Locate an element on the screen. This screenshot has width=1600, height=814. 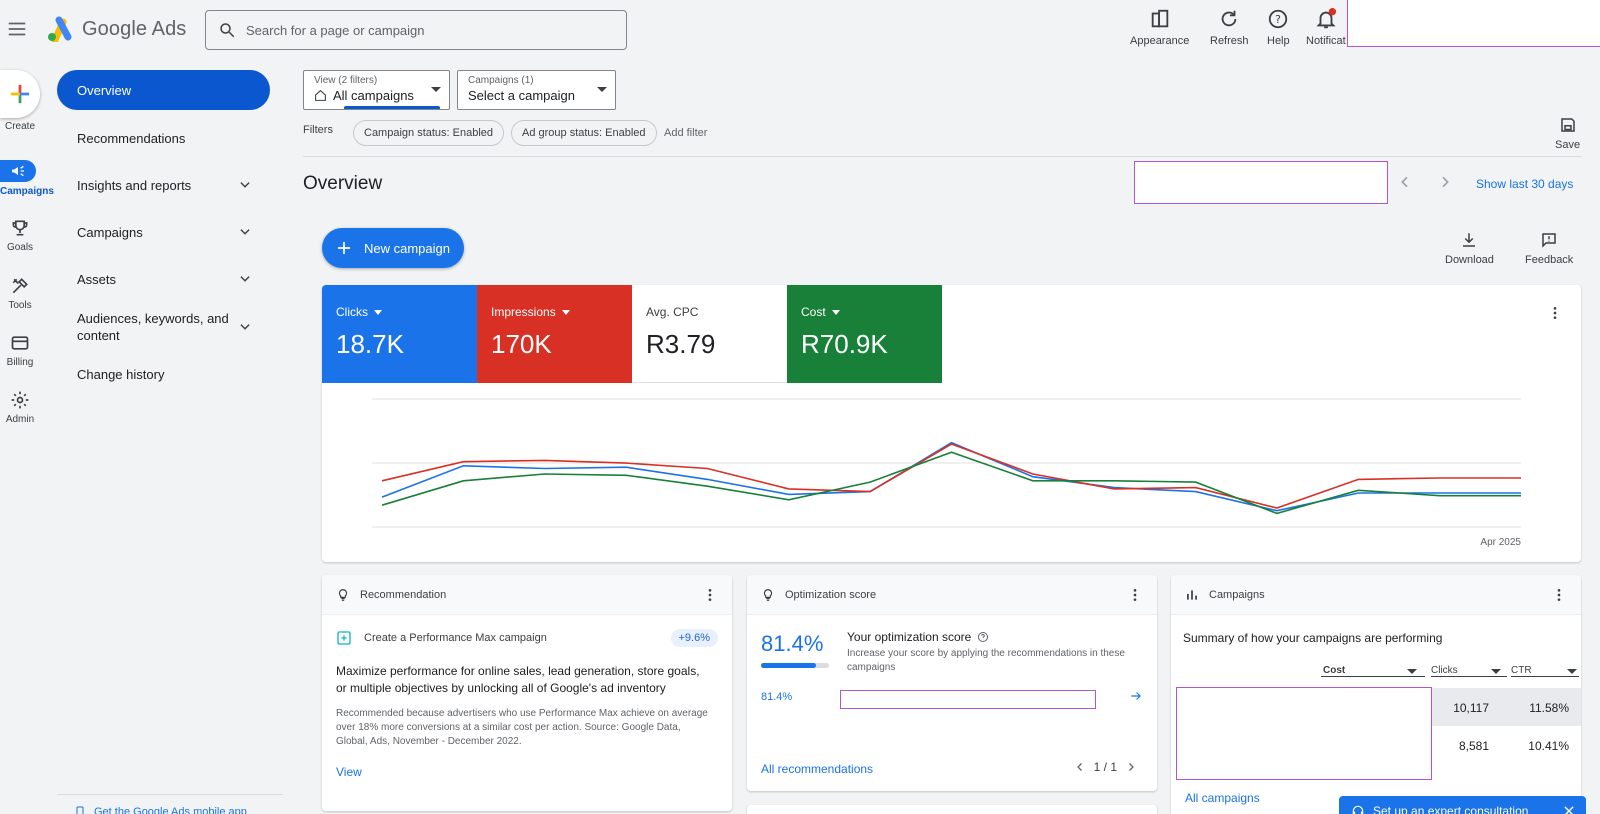
feedback-label: Feedback is located at coordinates (1549, 260).